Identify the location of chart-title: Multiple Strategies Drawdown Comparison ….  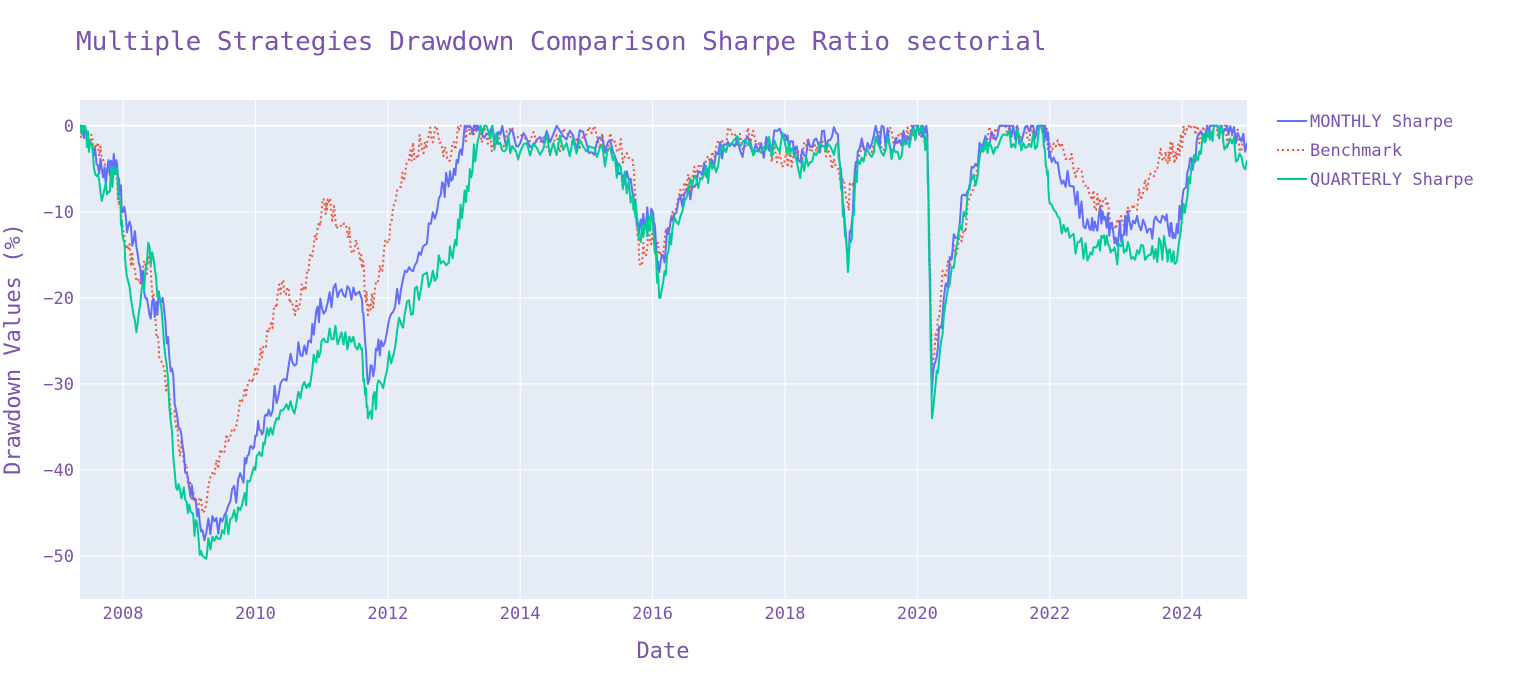
(561, 42).